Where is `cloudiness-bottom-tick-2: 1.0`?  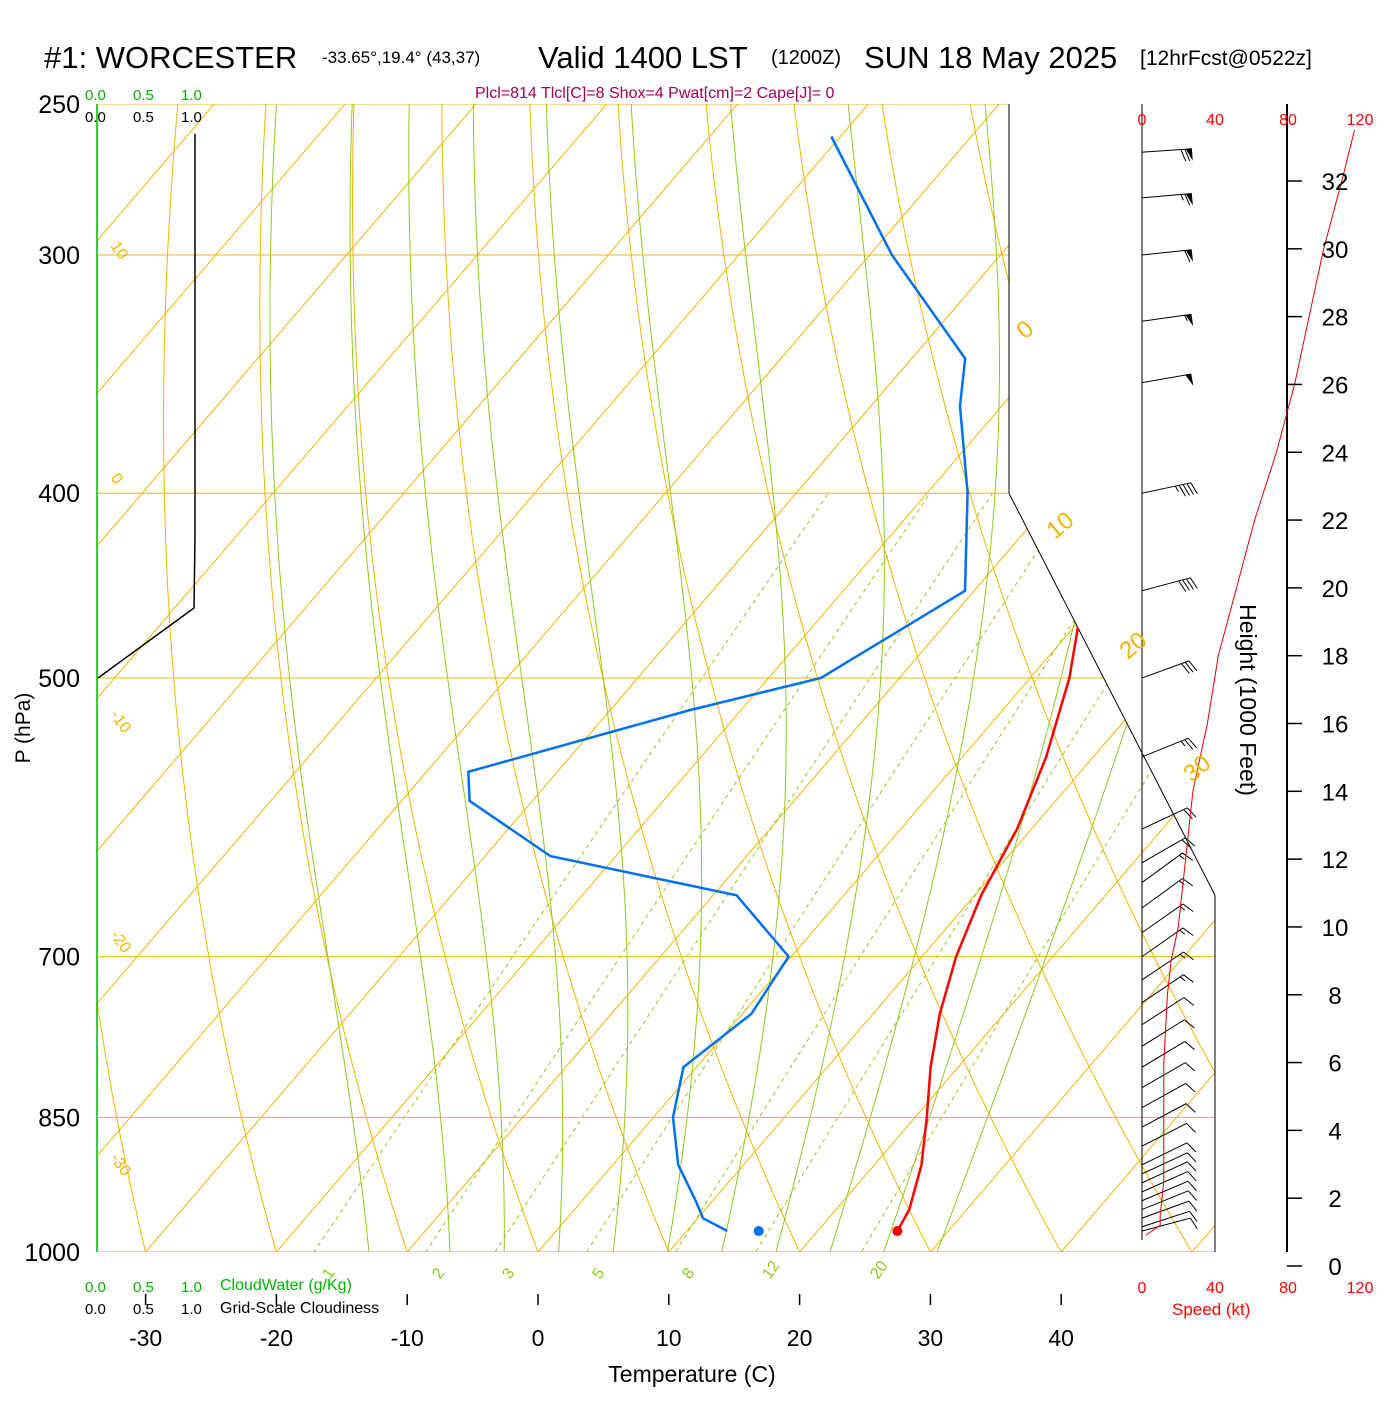
cloudiness-bottom-tick-2: 1.0 is located at coordinates (191, 1309).